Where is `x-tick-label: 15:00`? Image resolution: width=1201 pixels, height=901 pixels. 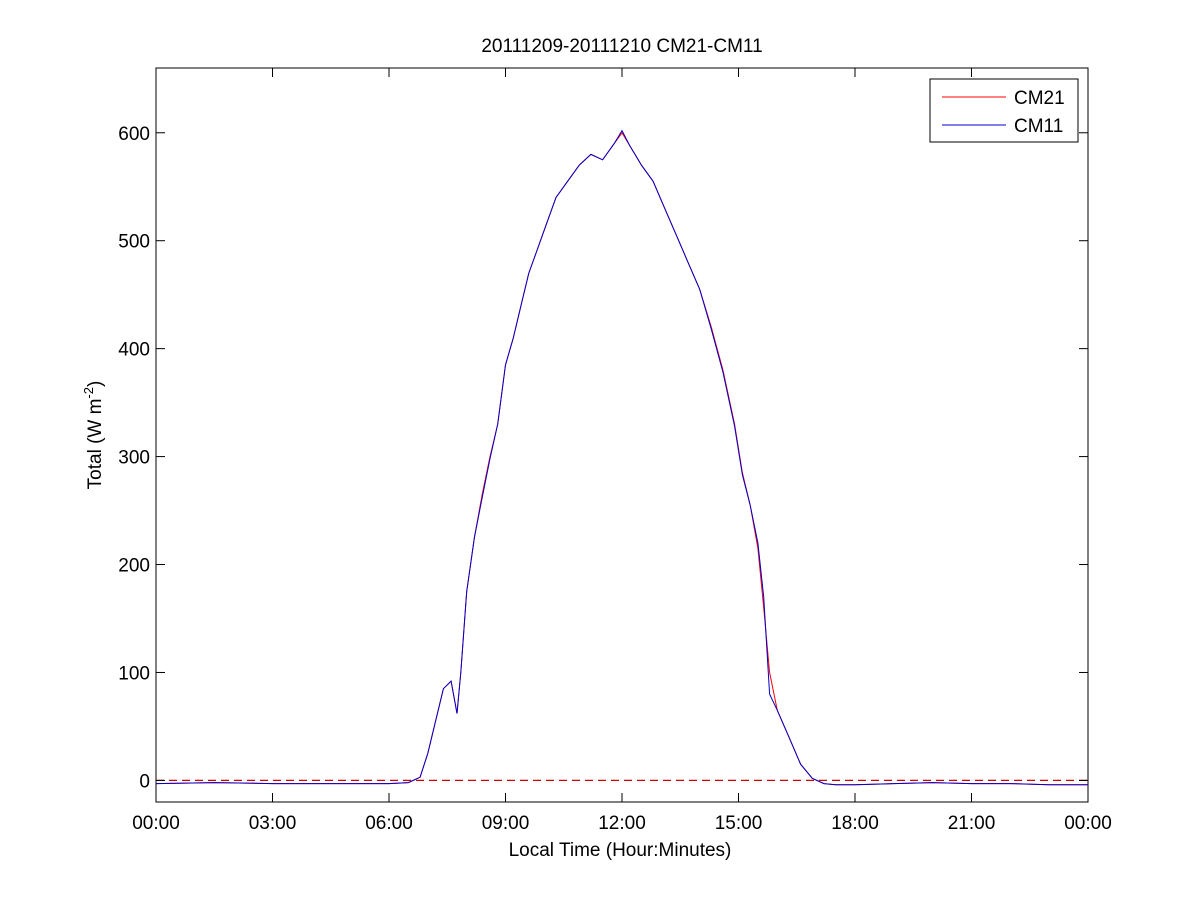 x-tick-label: 15:00 is located at coordinates (739, 823).